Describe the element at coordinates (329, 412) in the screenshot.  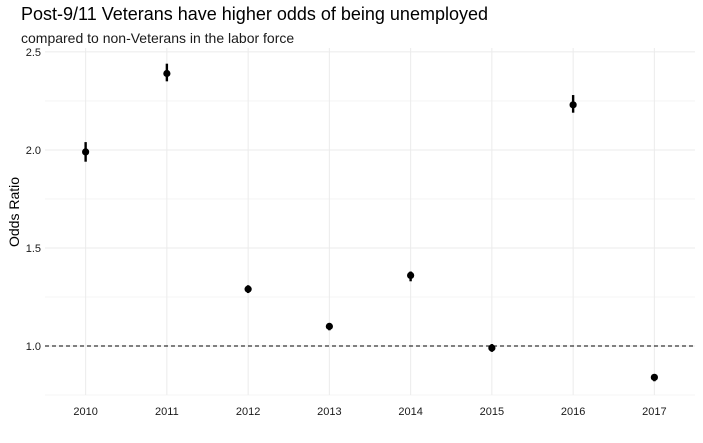
I see `x-tick-label: 2013` at that location.